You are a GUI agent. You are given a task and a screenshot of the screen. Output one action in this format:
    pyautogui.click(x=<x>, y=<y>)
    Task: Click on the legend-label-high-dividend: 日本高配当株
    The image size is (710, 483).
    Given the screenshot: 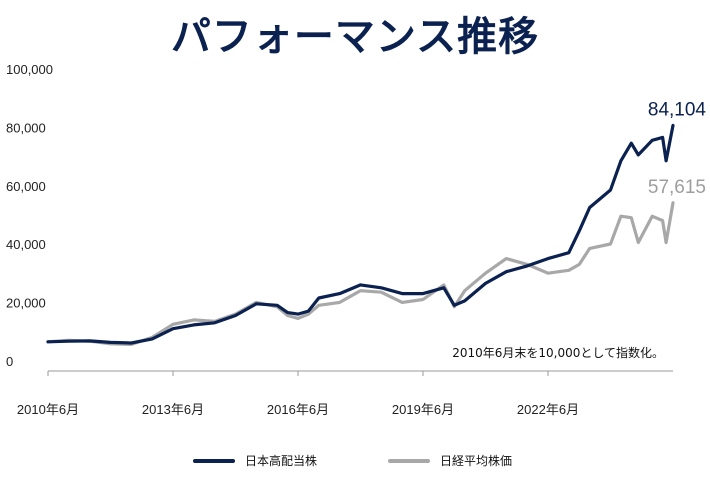 What is the action you would take?
    pyautogui.click(x=281, y=461)
    